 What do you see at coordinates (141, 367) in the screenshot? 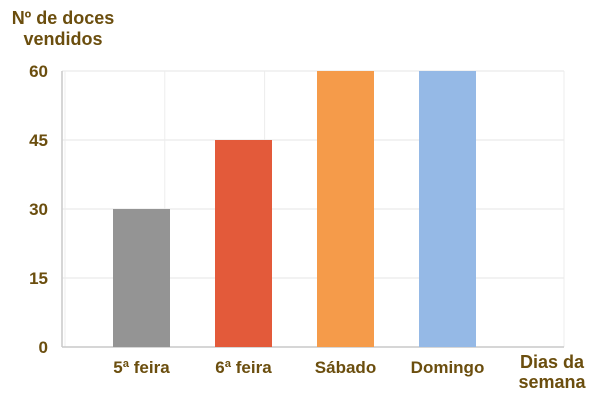
I see `x-tick-label: 5ª feira` at bounding box center [141, 367].